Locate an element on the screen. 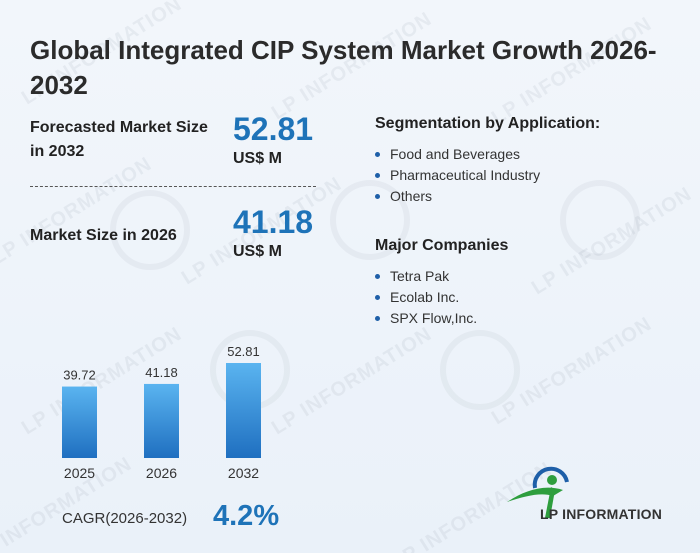  company-label: Ecolab Inc. is located at coordinates (425, 297).